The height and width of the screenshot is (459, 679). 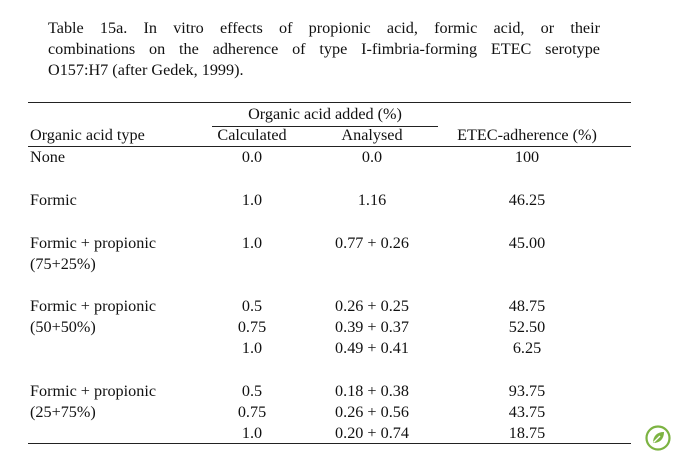 I want to click on acid-type-cell: None, so click(x=48, y=157).